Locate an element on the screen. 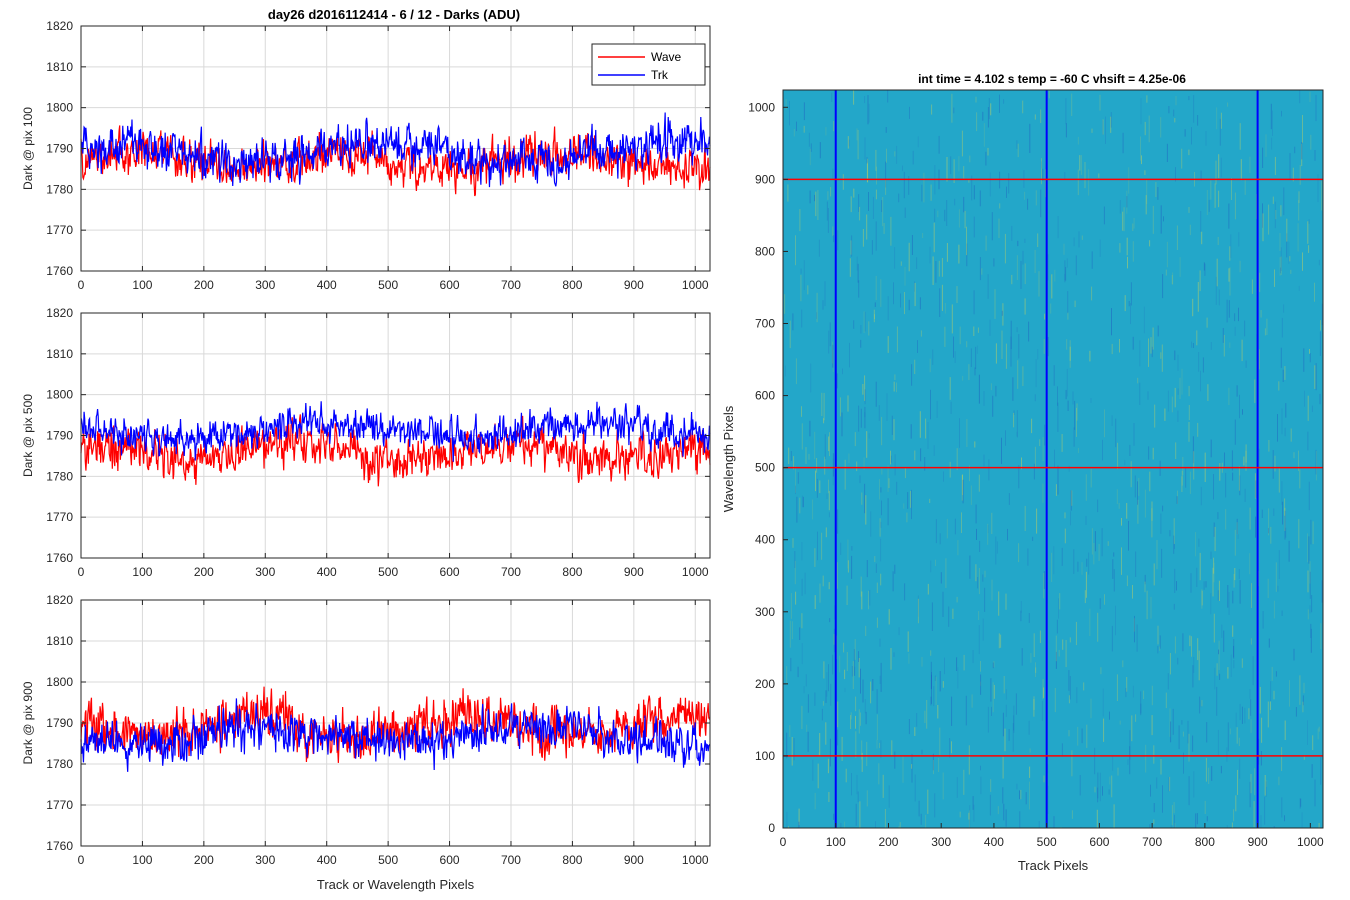 The height and width of the screenshot is (900, 1350). heatmap-y-tick-label: 800 is located at coordinates (765, 251).